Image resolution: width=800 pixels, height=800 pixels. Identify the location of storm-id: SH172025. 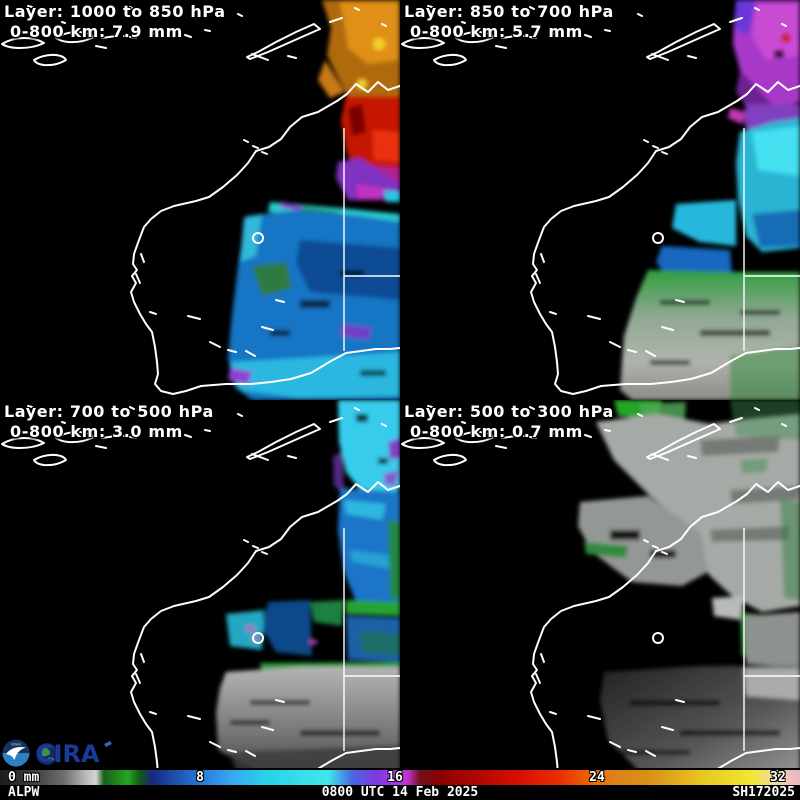
(763, 792).